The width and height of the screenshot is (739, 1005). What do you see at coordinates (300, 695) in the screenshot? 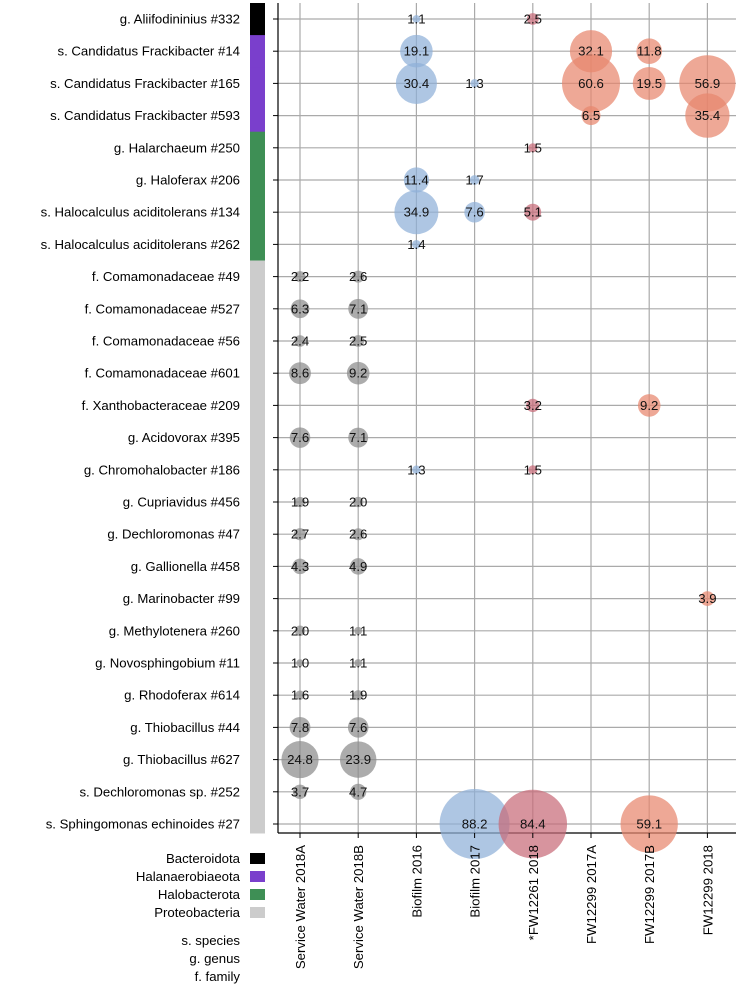
I see `bubble-value-label: 1.6` at bounding box center [300, 695].